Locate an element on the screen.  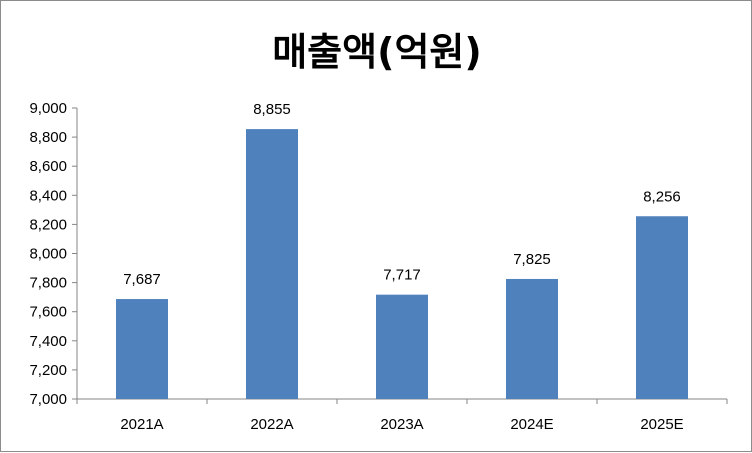
data-label: 7,687 is located at coordinates (142, 279).